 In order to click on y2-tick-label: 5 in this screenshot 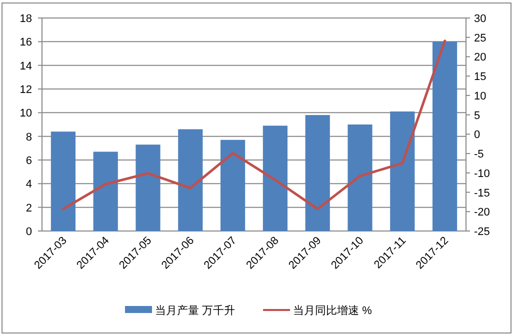, I will do `click(477, 116)`.